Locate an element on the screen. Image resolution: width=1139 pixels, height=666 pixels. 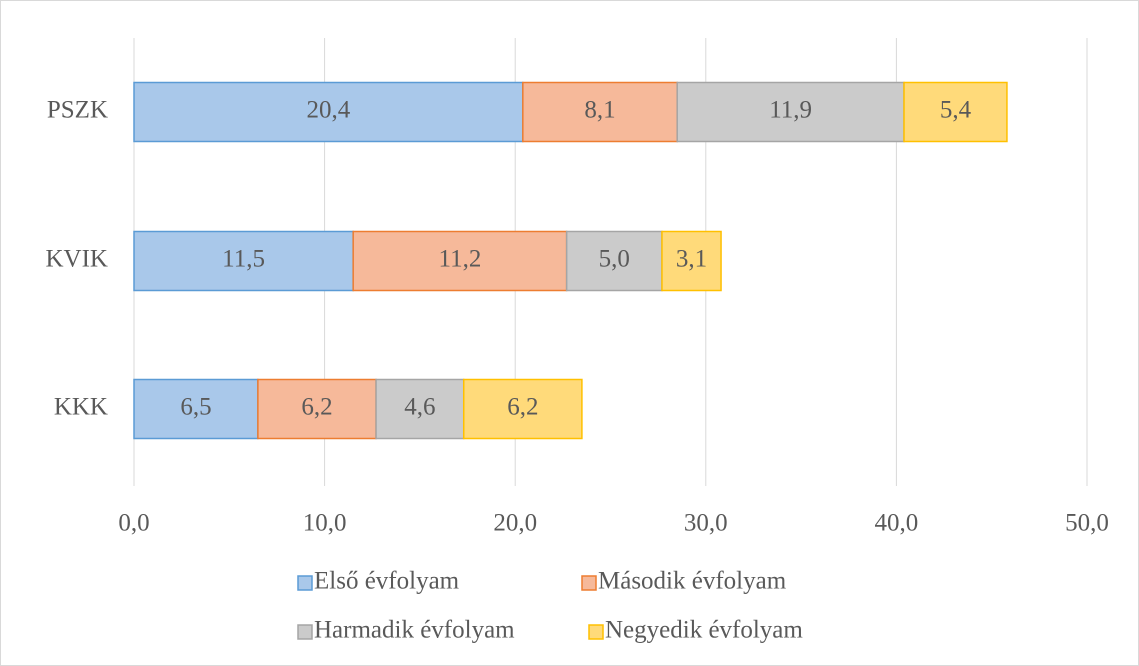
data-label: 3,1 is located at coordinates (691, 259).